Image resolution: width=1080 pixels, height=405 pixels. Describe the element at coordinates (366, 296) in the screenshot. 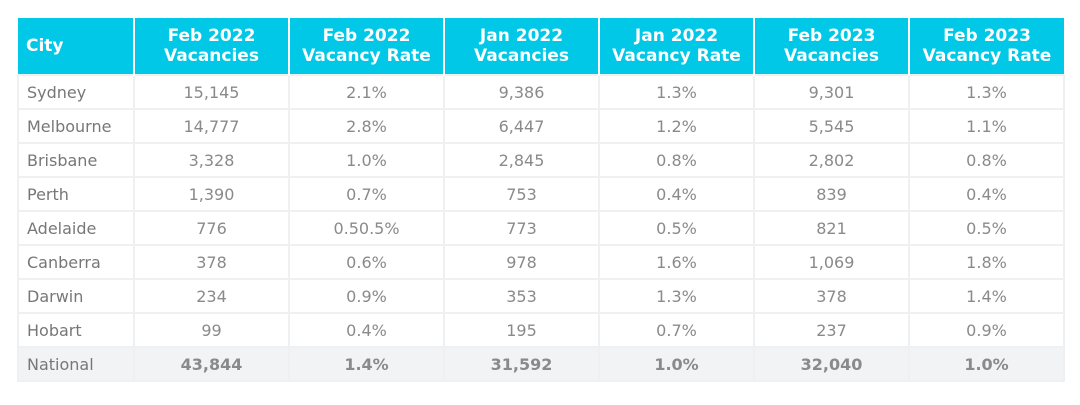

I see `cell-feb-2022-vacancy-rate: 0.9%` at that location.